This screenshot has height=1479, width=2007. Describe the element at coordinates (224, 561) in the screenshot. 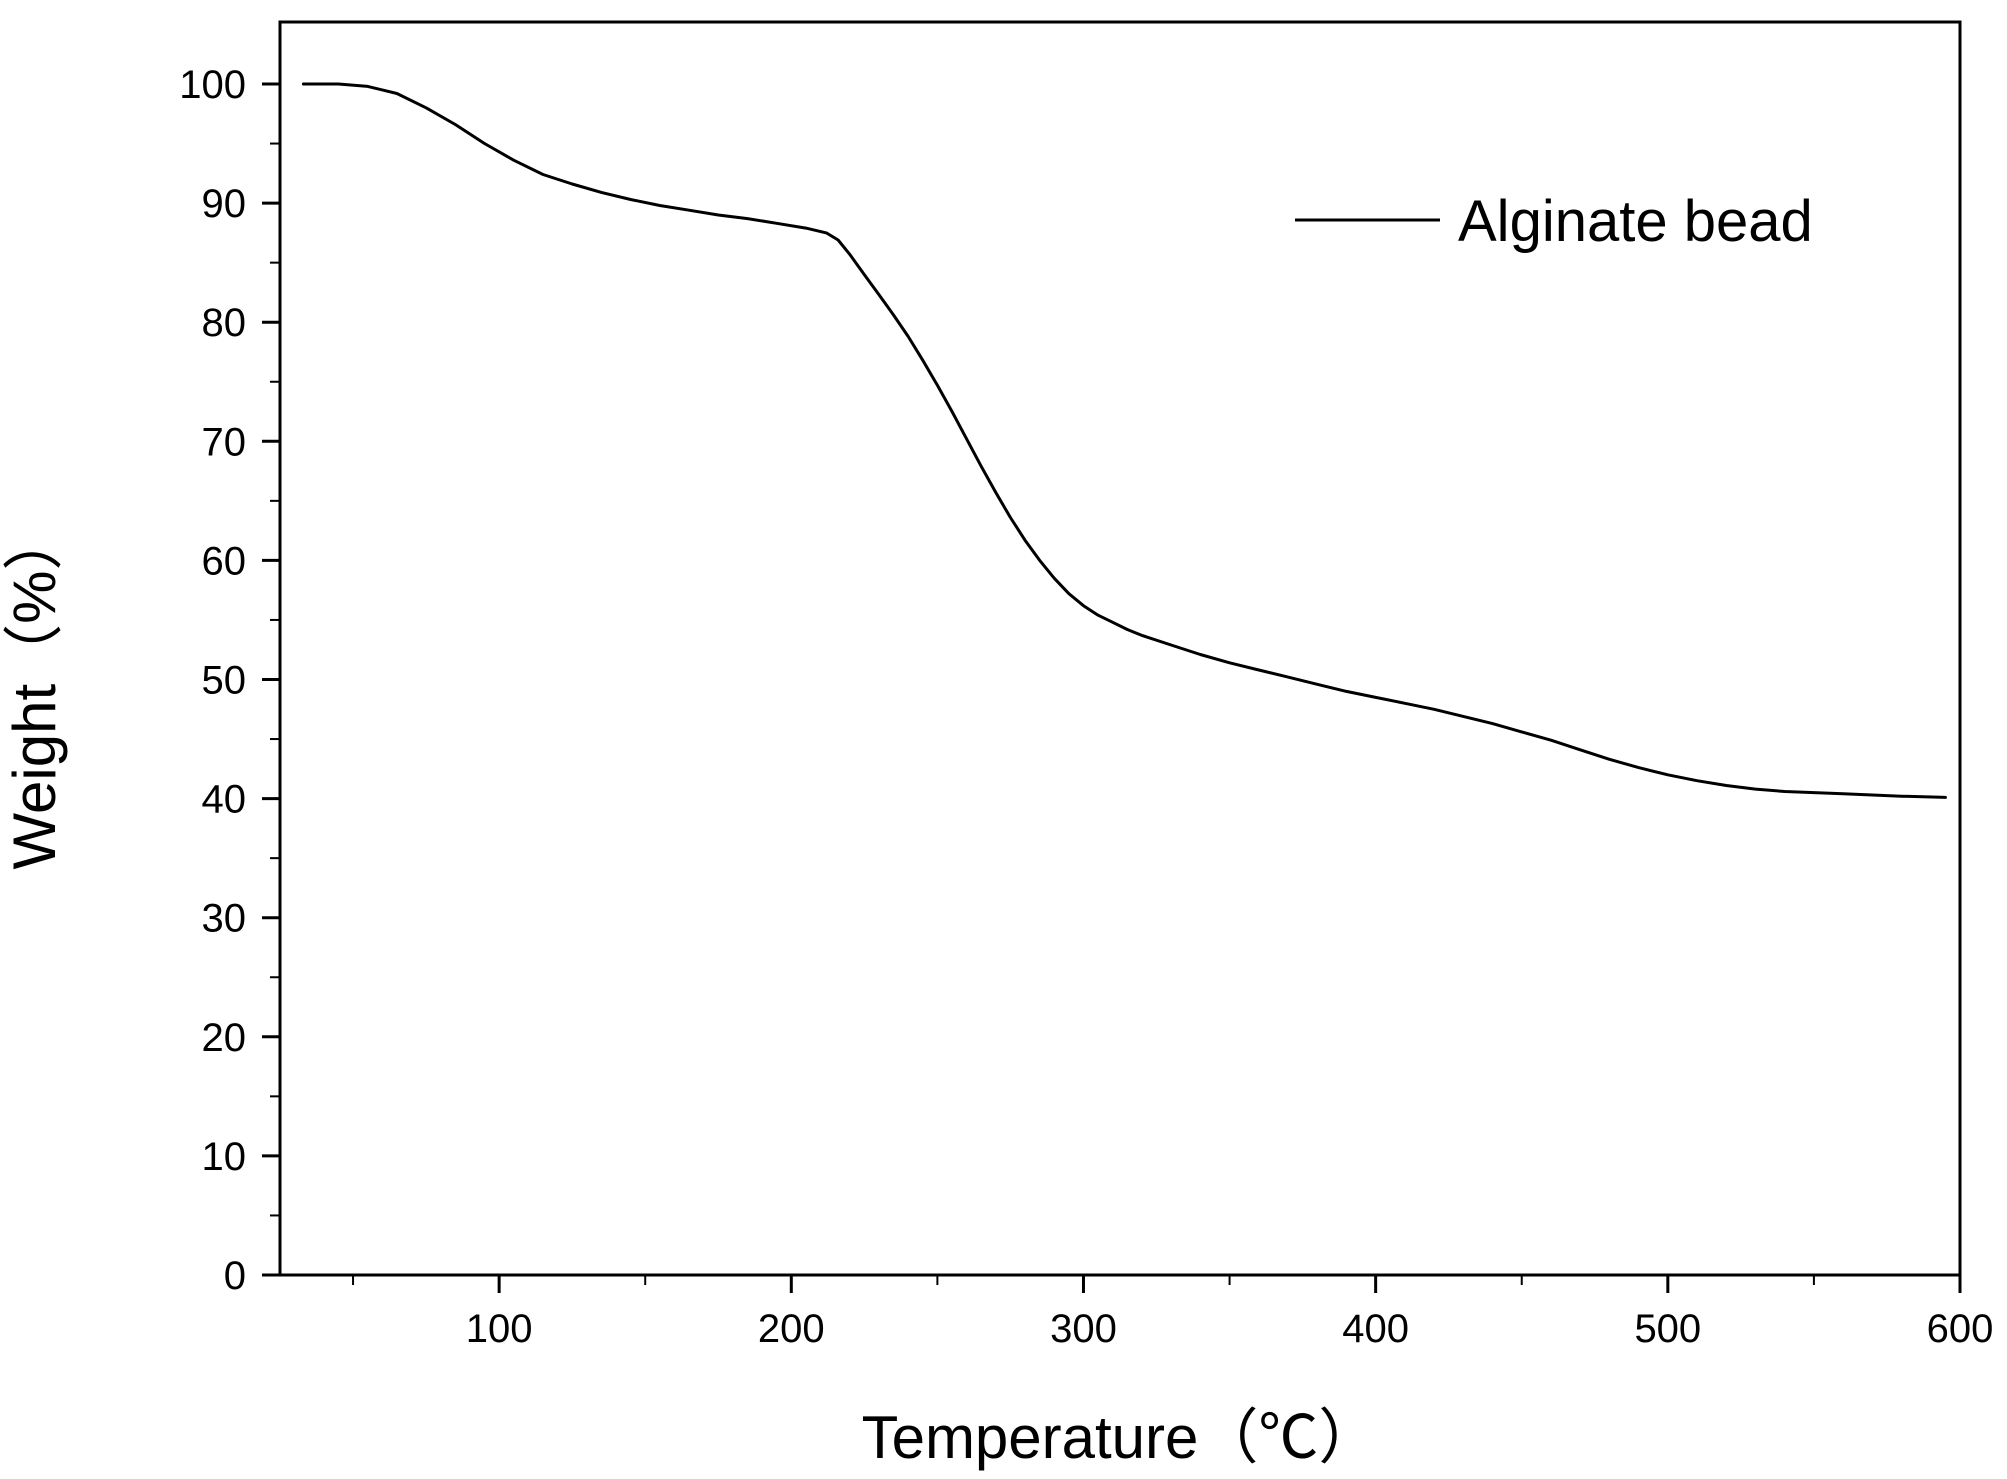

I see `y-tick-label: 60` at that location.